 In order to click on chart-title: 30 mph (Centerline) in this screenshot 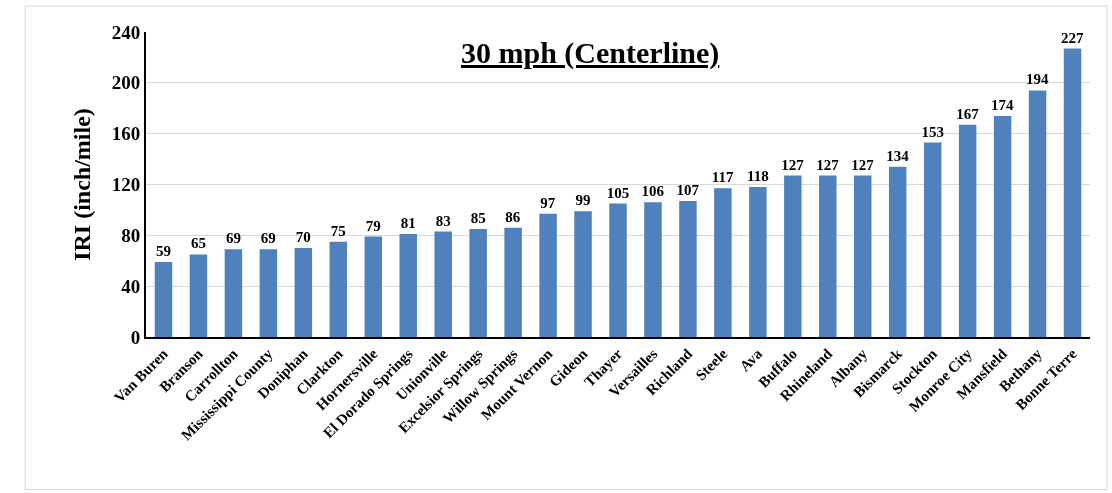, I will do `click(590, 53)`.